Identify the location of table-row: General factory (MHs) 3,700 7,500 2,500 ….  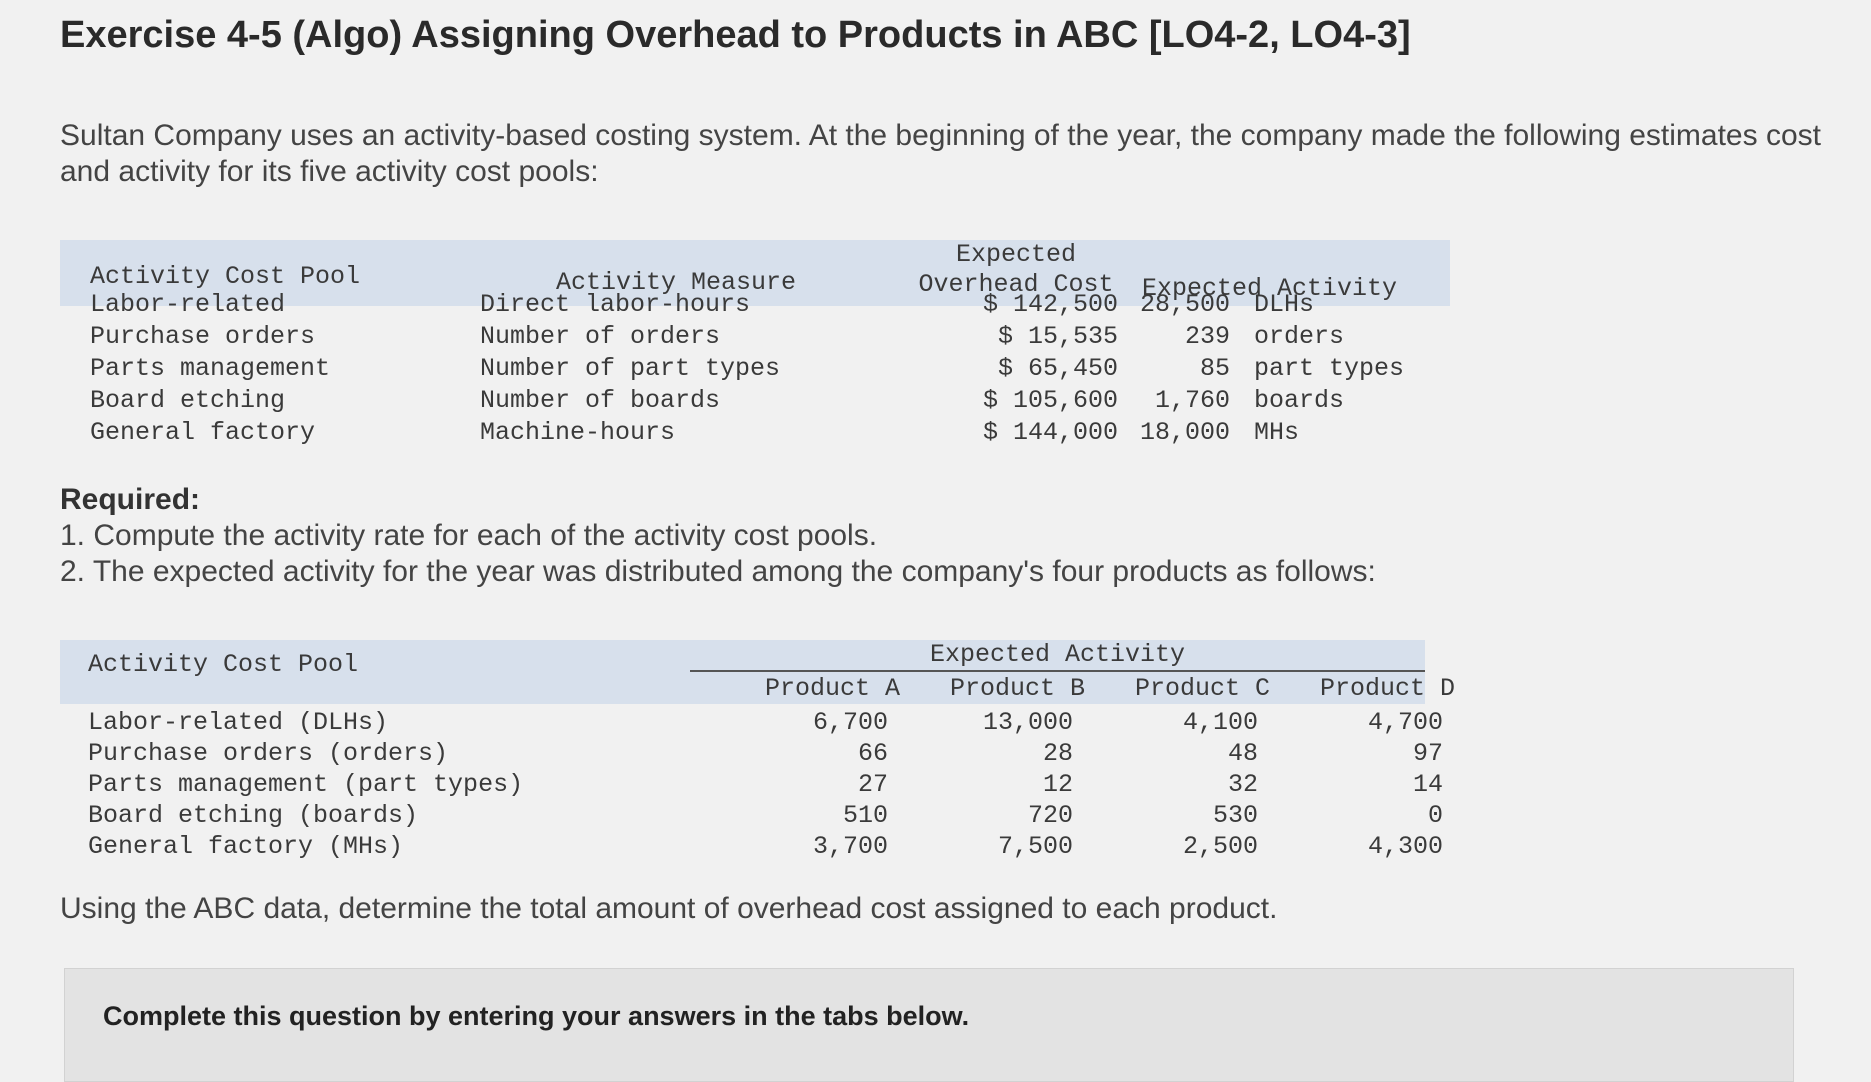
(751, 847).